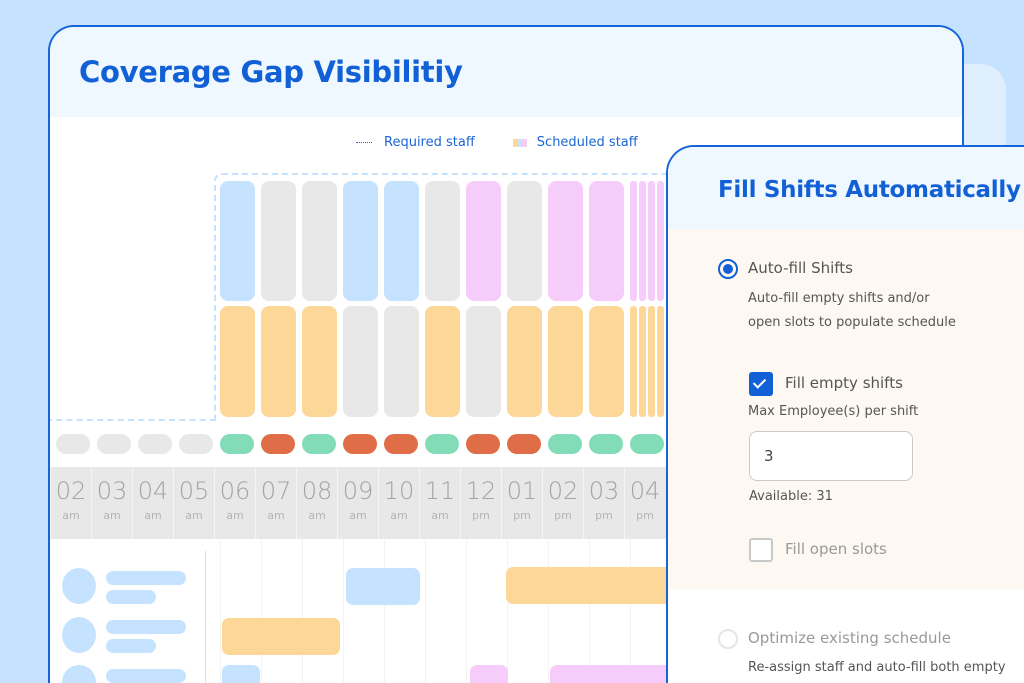 The width and height of the screenshot is (1024, 683). Describe the element at coordinates (728, 269) in the screenshot. I see `autofill-radio` at that location.